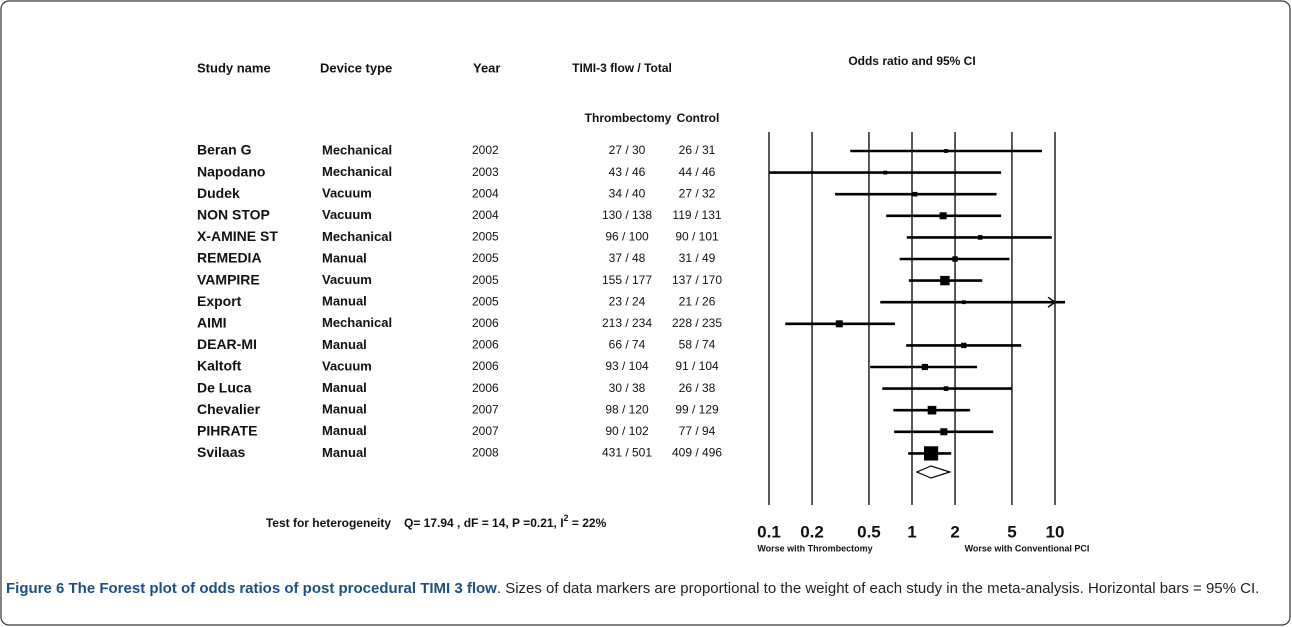 Image resolution: width=1292 pixels, height=627 pixels. What do you see at coordinates (1027, 548) in the screenshot?
I see `axis-note: Worse with Conventional PCI` at bounding box center [1027, 548].